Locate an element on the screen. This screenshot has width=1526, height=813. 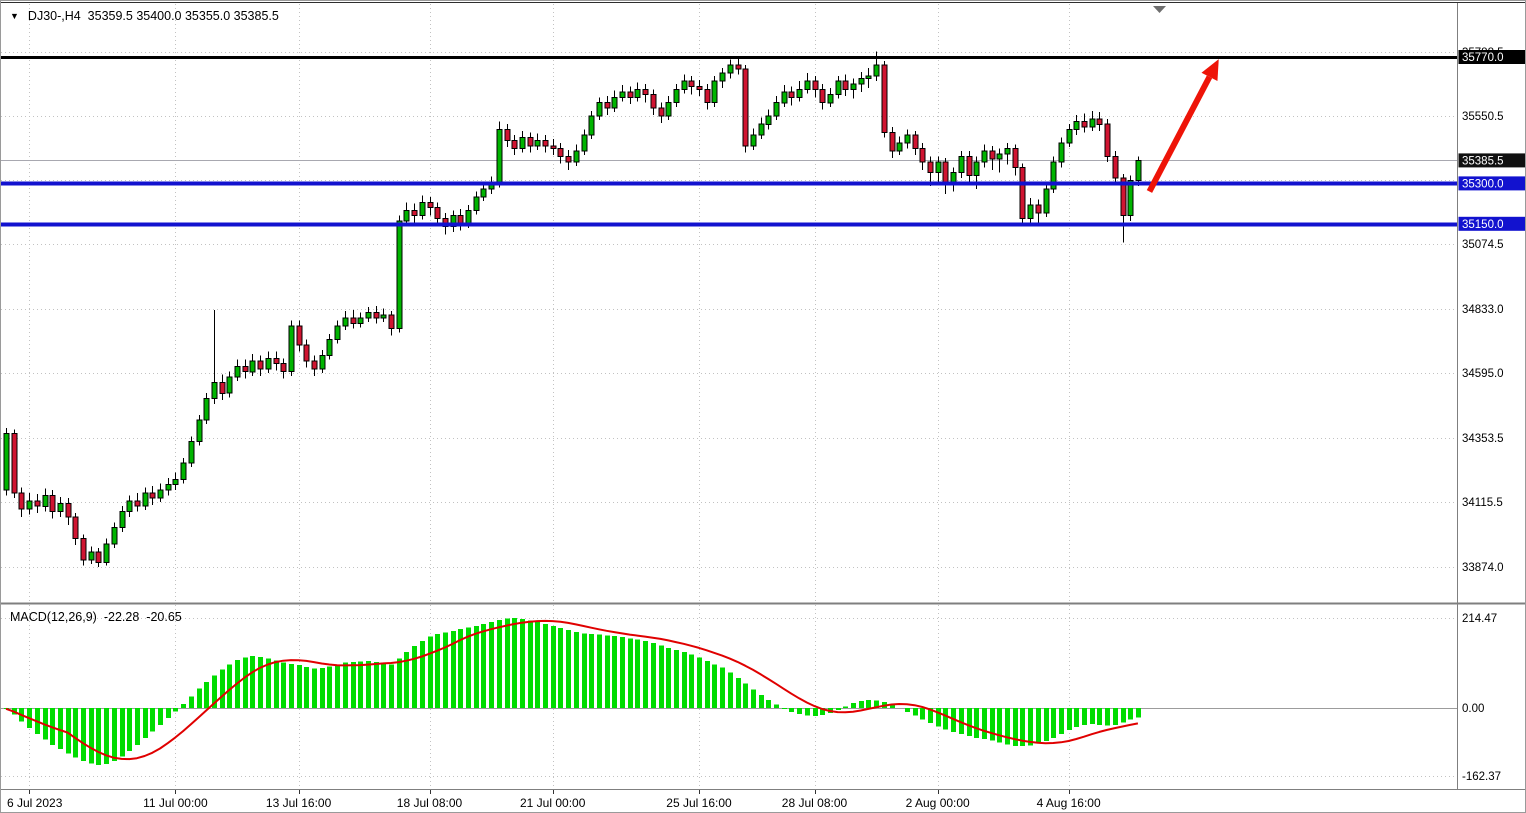
price-line-badge: 35150.0 is located at coordinates (1491, 223).